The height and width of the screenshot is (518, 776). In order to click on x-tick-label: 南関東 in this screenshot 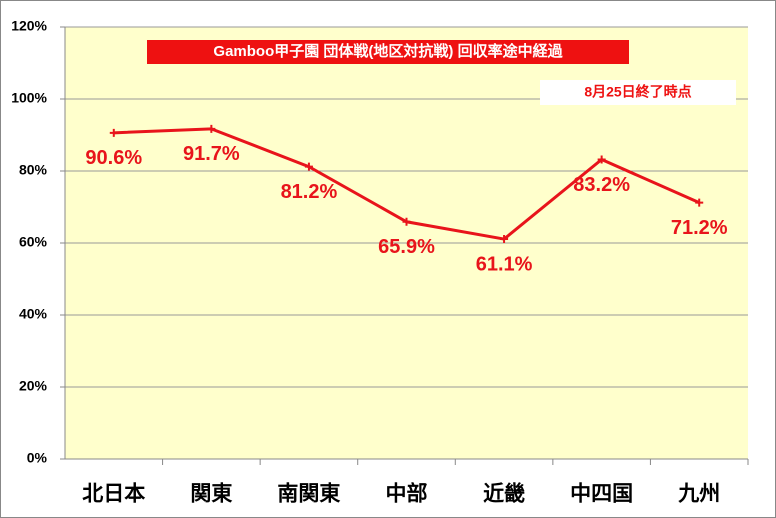, I will do `click(308, 494)`.